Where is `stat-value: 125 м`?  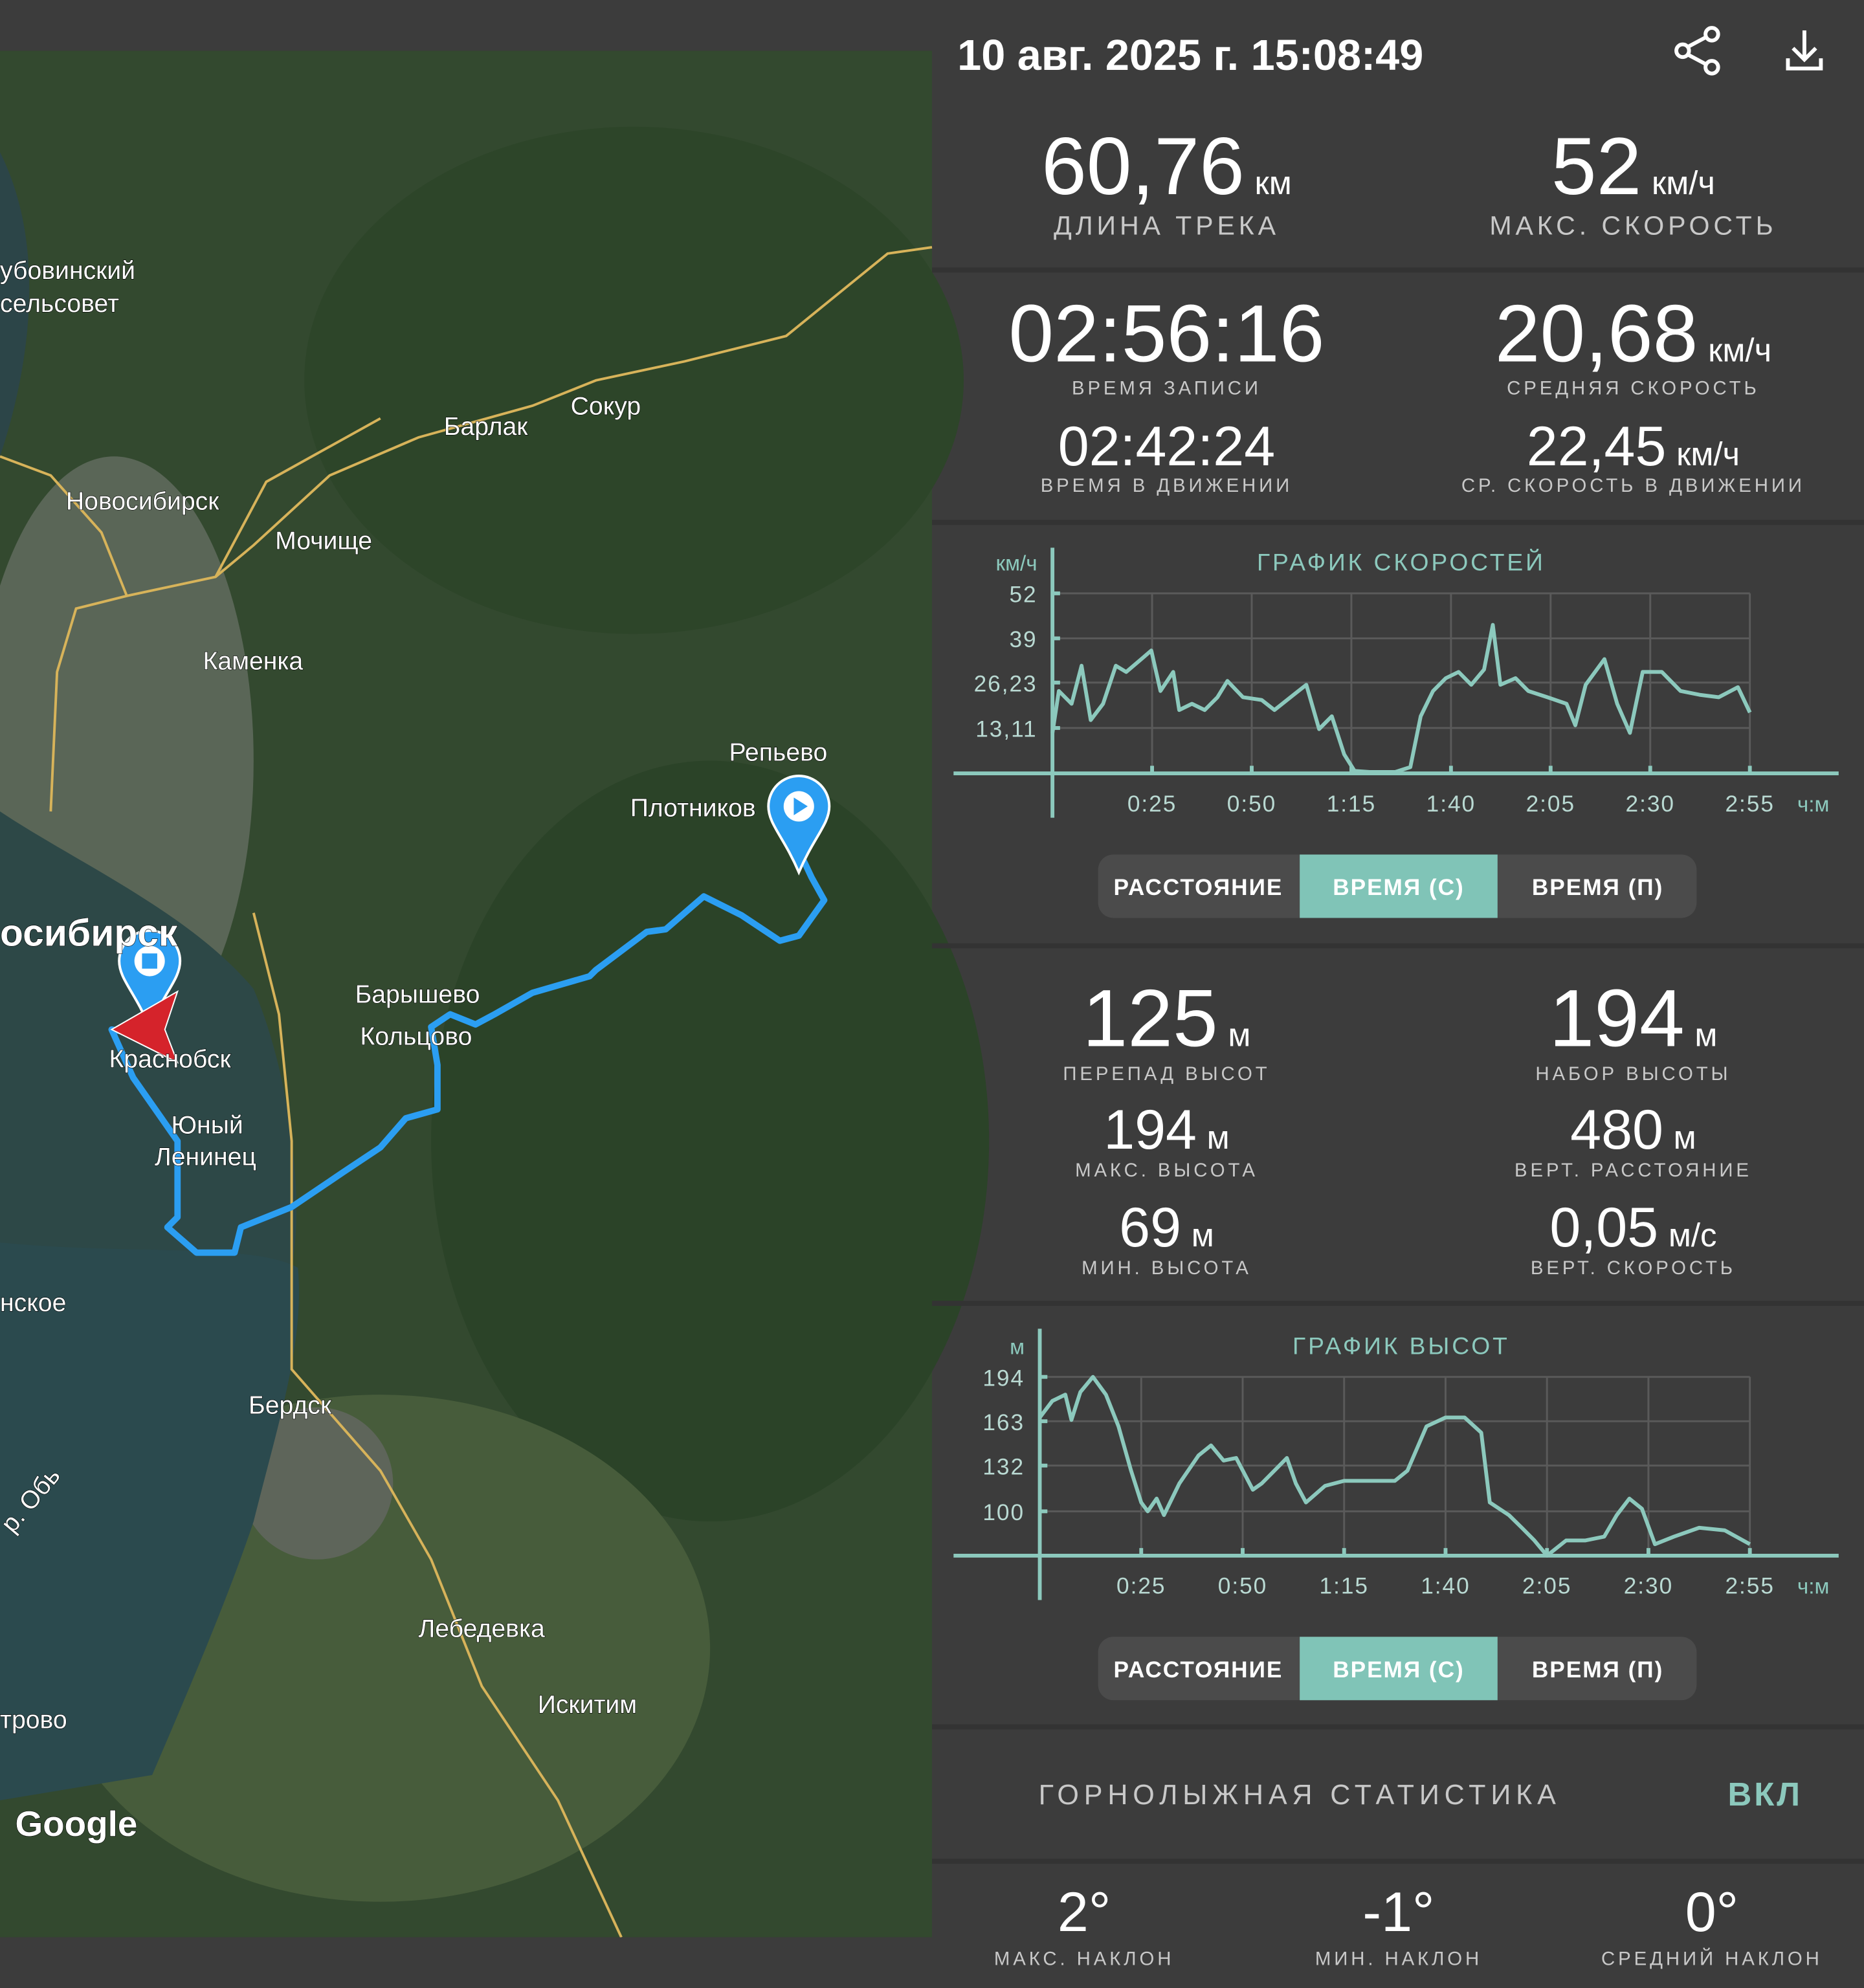 stat-value: 125 м is located at coordinates (1167, 1017).